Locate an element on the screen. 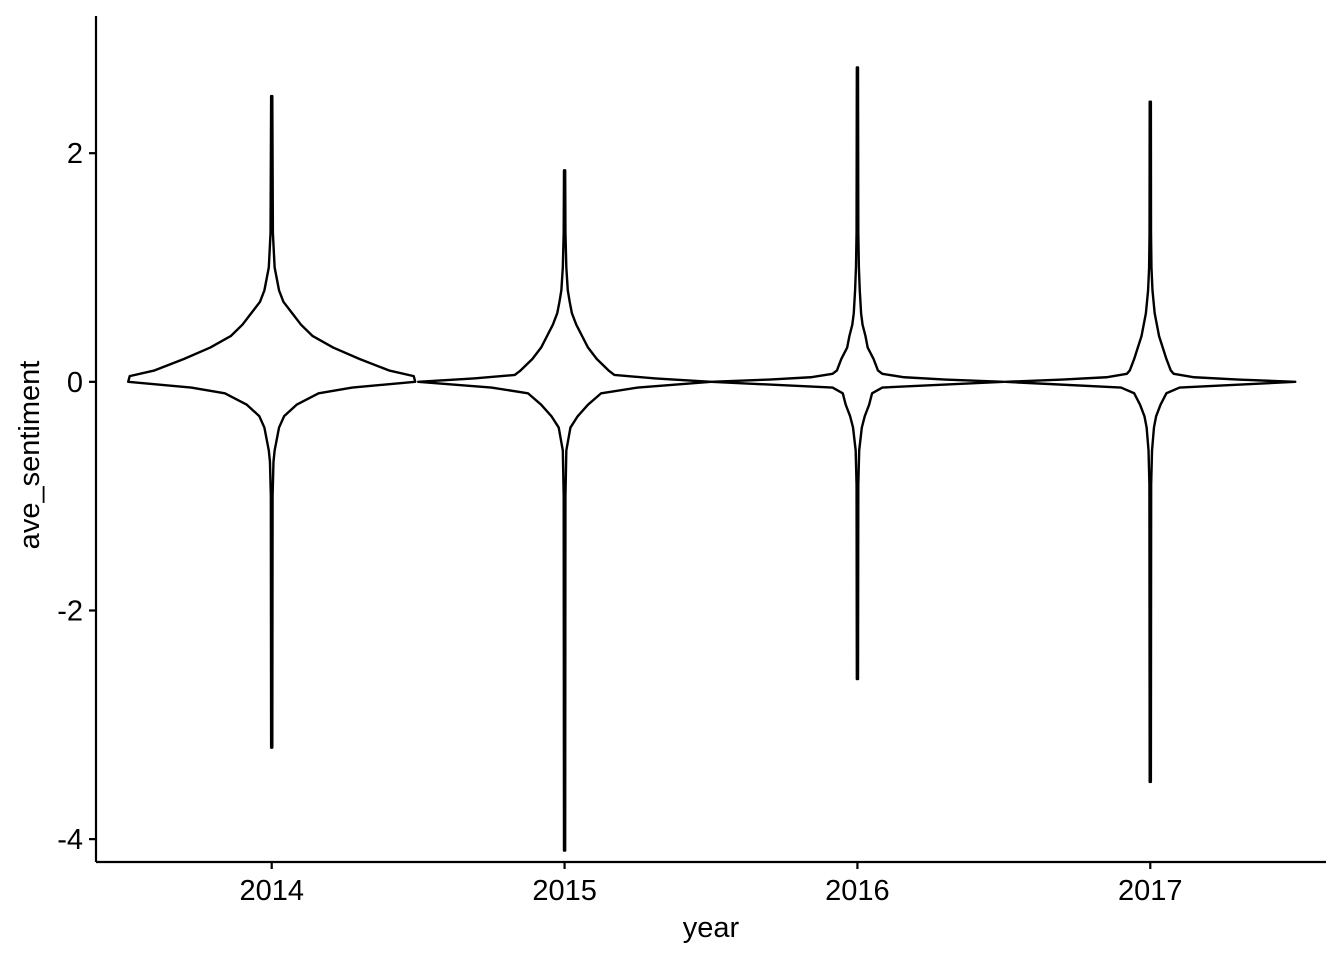 This screenshot has width=1344, height=960. x-tick-label: 2014 is located at coordinates (271, 891).